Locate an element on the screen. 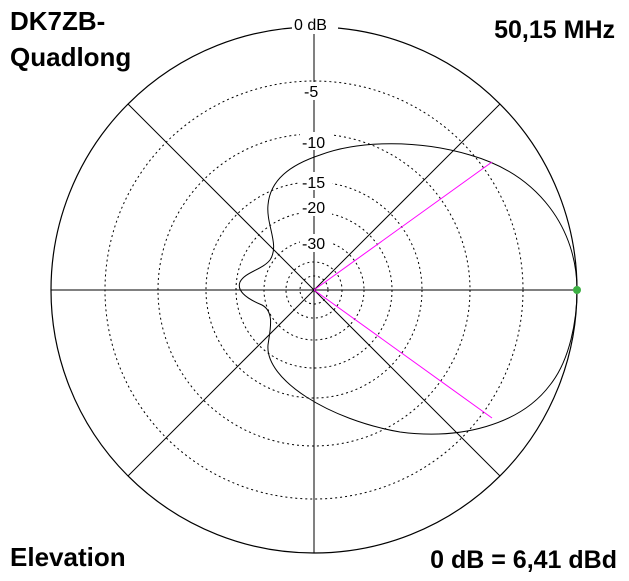 The height and width of the screenshot is (581, 629). ring-label-minus20: -20 is located at coordinates (313, 208).